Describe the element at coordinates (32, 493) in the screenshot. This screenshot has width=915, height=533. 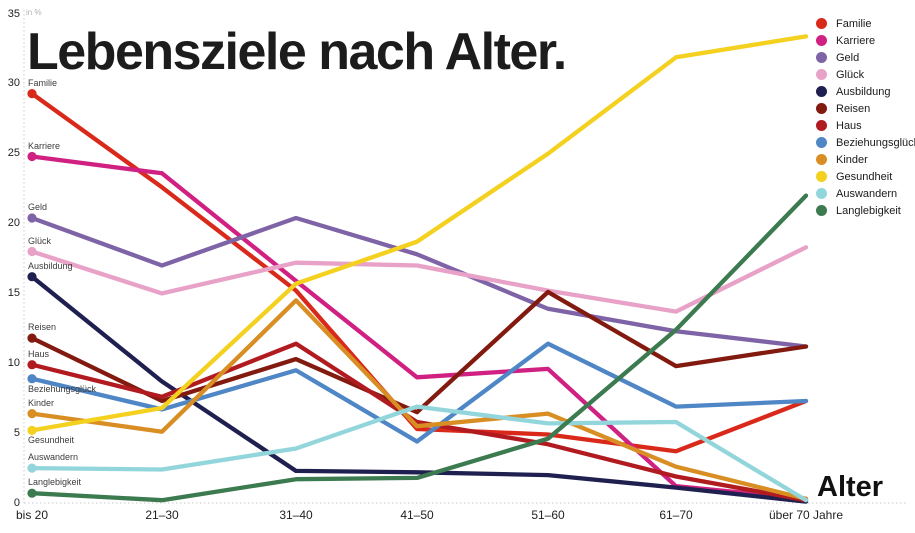
I see `series-start-dot-langlebigkeit` at that location.